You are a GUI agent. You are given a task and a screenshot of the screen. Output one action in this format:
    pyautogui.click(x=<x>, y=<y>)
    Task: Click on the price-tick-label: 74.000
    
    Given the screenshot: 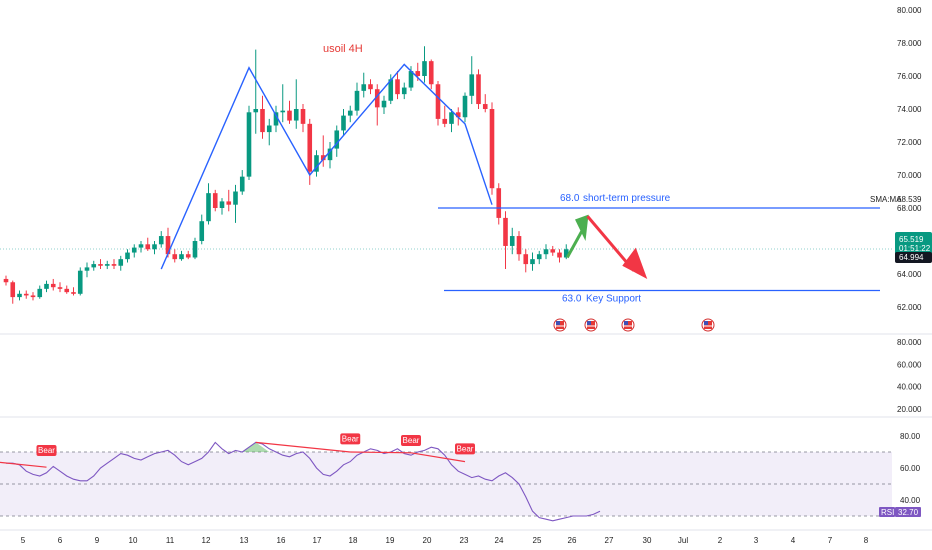 What is the action you would take?
    pyautogui.click(x=909, y=109)
    